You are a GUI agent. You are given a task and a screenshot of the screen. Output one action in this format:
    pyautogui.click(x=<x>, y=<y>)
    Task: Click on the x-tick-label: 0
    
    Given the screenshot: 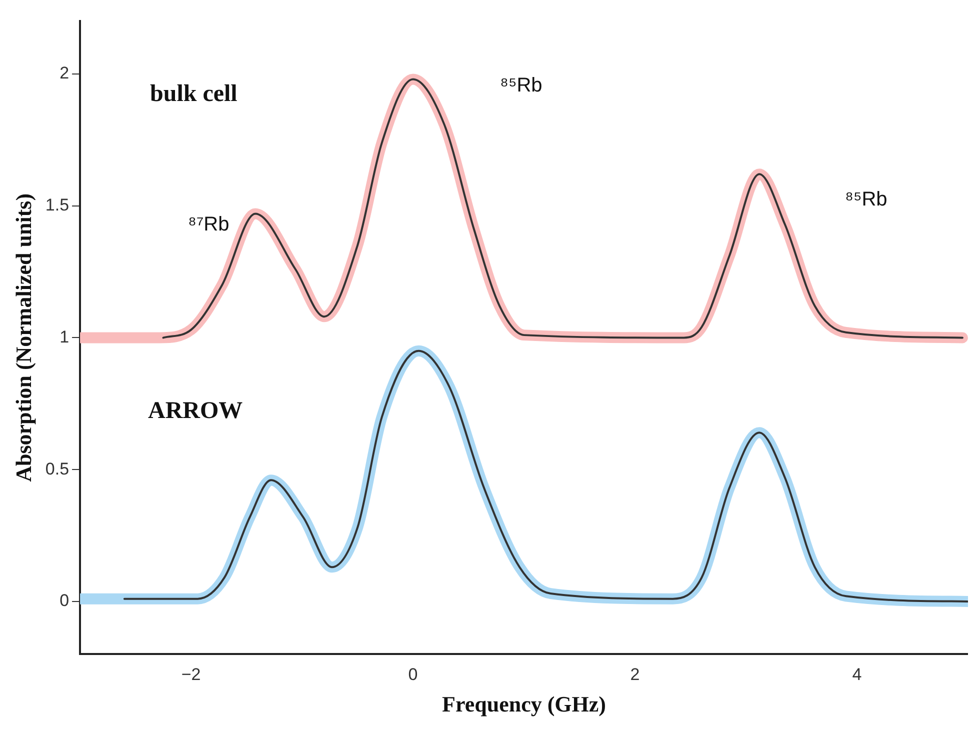 What is the action you would take?
    pyautogui.click(x=413, y=674)
    